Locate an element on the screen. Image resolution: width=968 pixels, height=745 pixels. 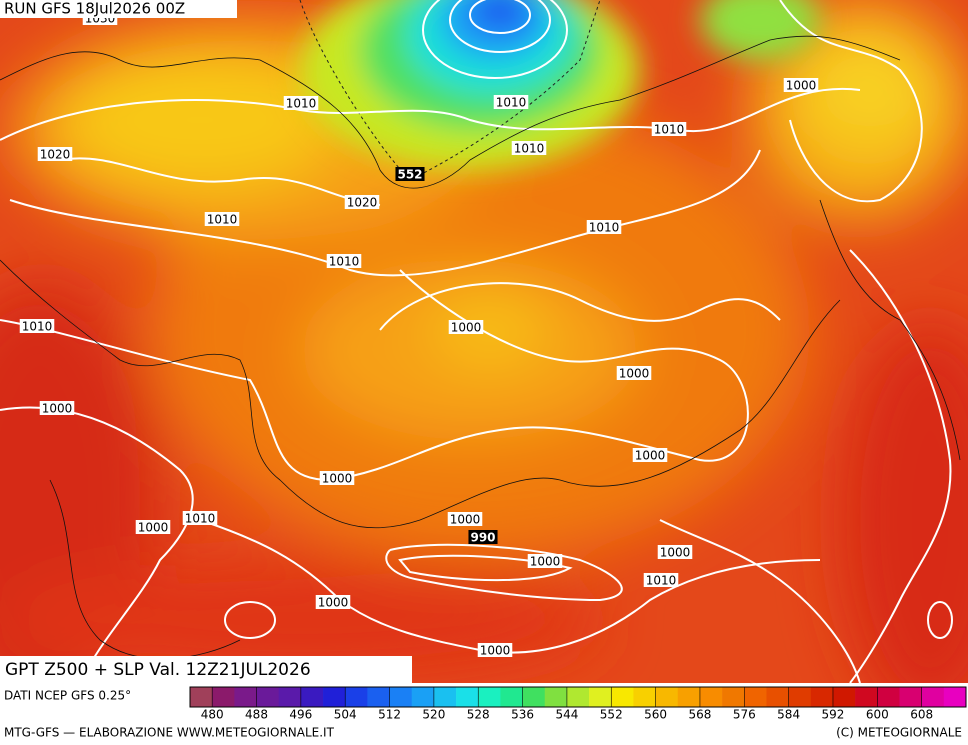
title-box is located at coordinates (206, 669).